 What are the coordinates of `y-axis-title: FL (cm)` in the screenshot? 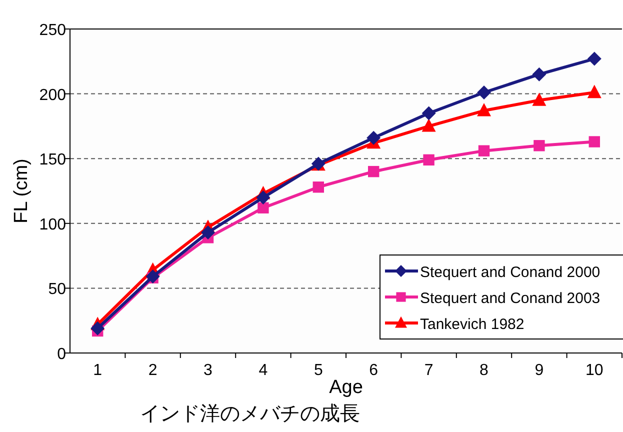 It's located at (21, 191).